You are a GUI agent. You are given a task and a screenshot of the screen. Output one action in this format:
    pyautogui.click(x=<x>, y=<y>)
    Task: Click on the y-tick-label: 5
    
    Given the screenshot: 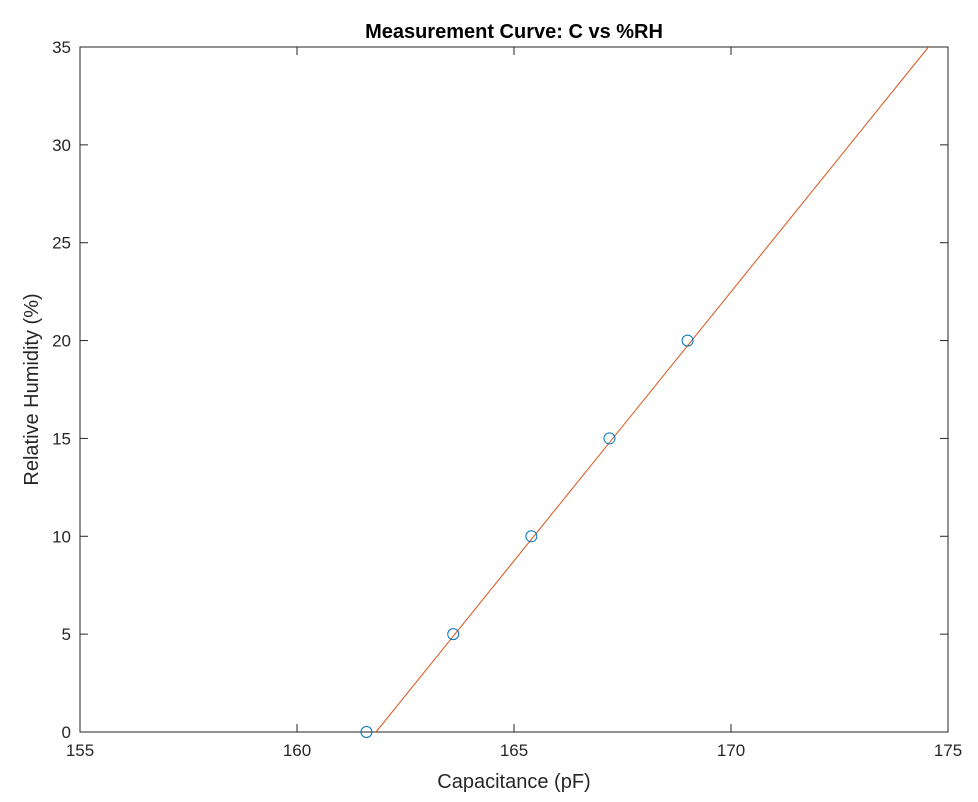 What is the action you would take?
    pyautogui.click(x=66, y=634)
    